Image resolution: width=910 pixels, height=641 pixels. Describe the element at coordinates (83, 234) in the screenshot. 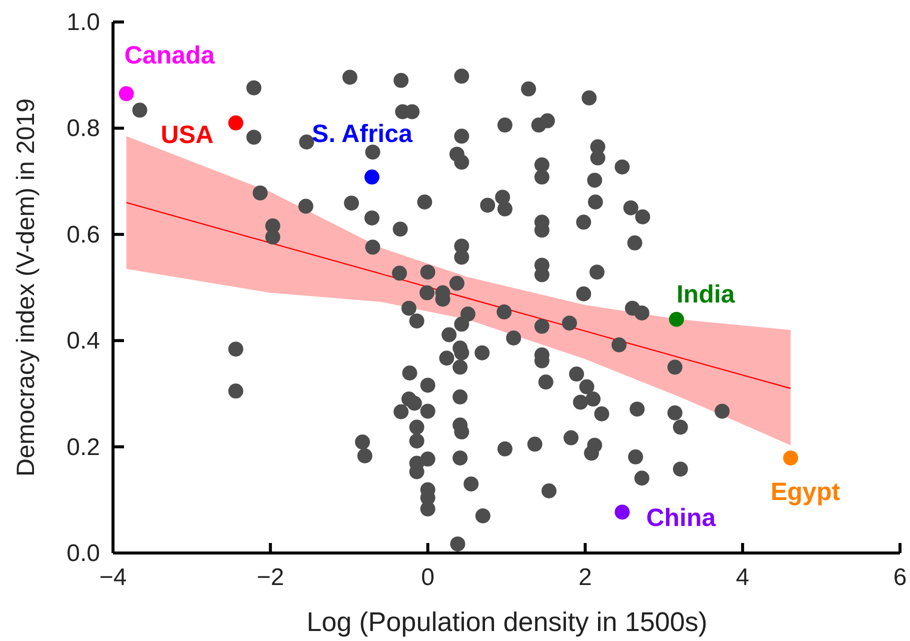

I see `y-tick-label: 0.6` at that location.